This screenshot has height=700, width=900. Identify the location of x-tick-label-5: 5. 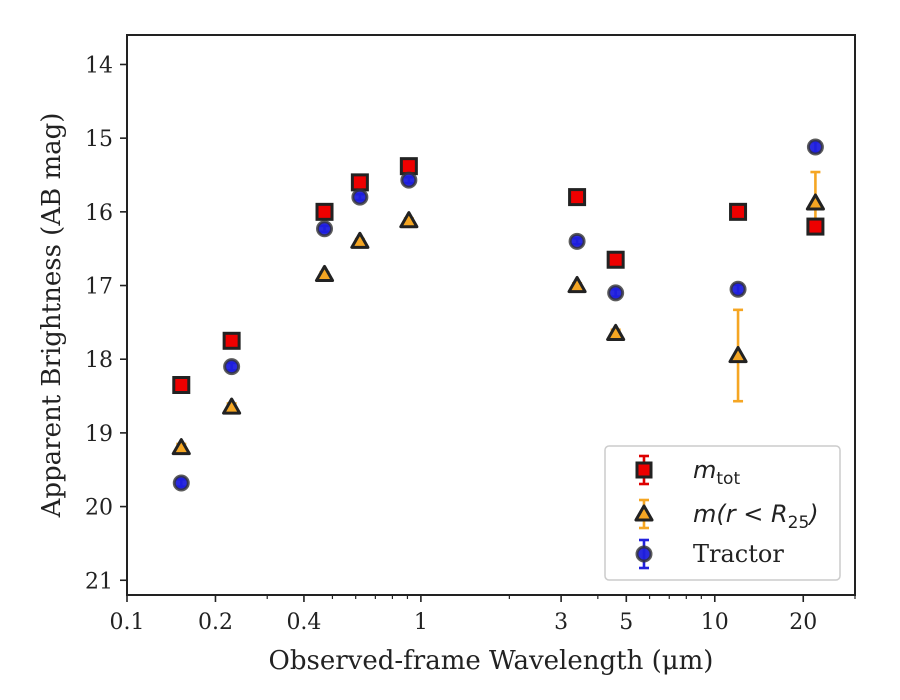
(626, 622).